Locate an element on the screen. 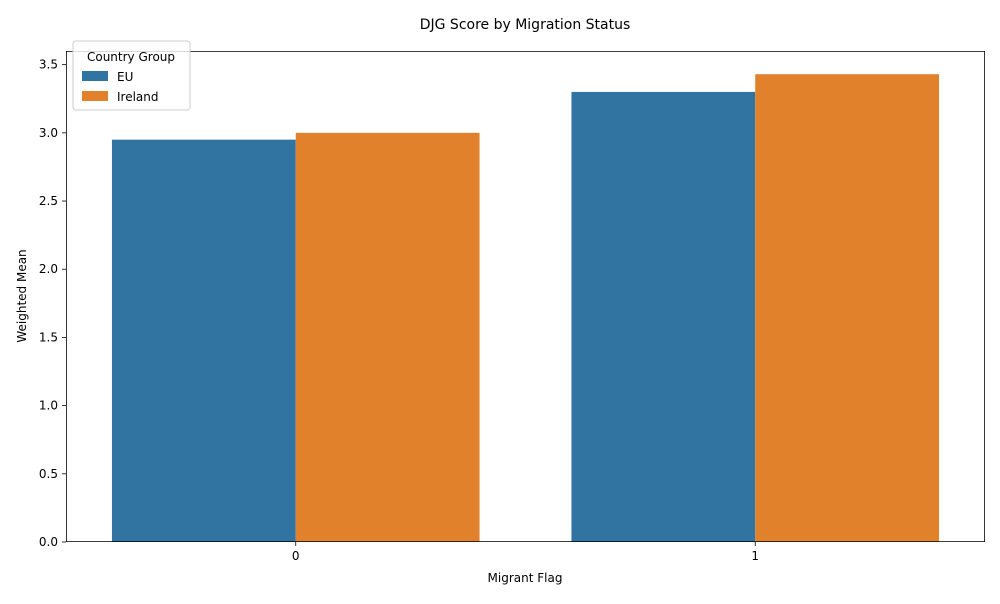 The width and height of the screenshot is (1000, 604). legend: Country Group EU Ireland is located at coordinates (131, 75).